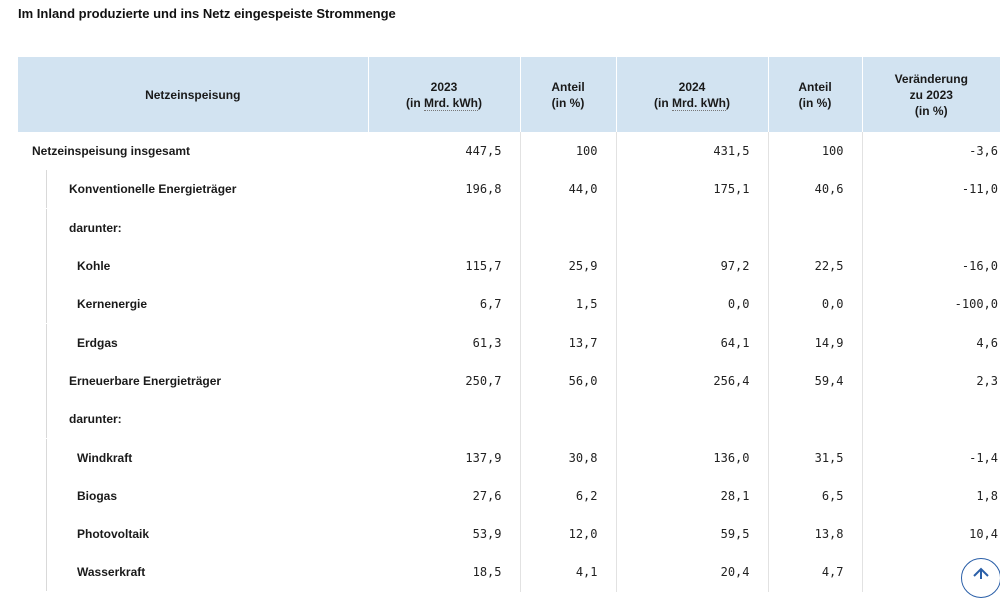  Describe the element at coordinates (692, 381) in the screenshot. I see `cell-v2024: 256,4` at that location.